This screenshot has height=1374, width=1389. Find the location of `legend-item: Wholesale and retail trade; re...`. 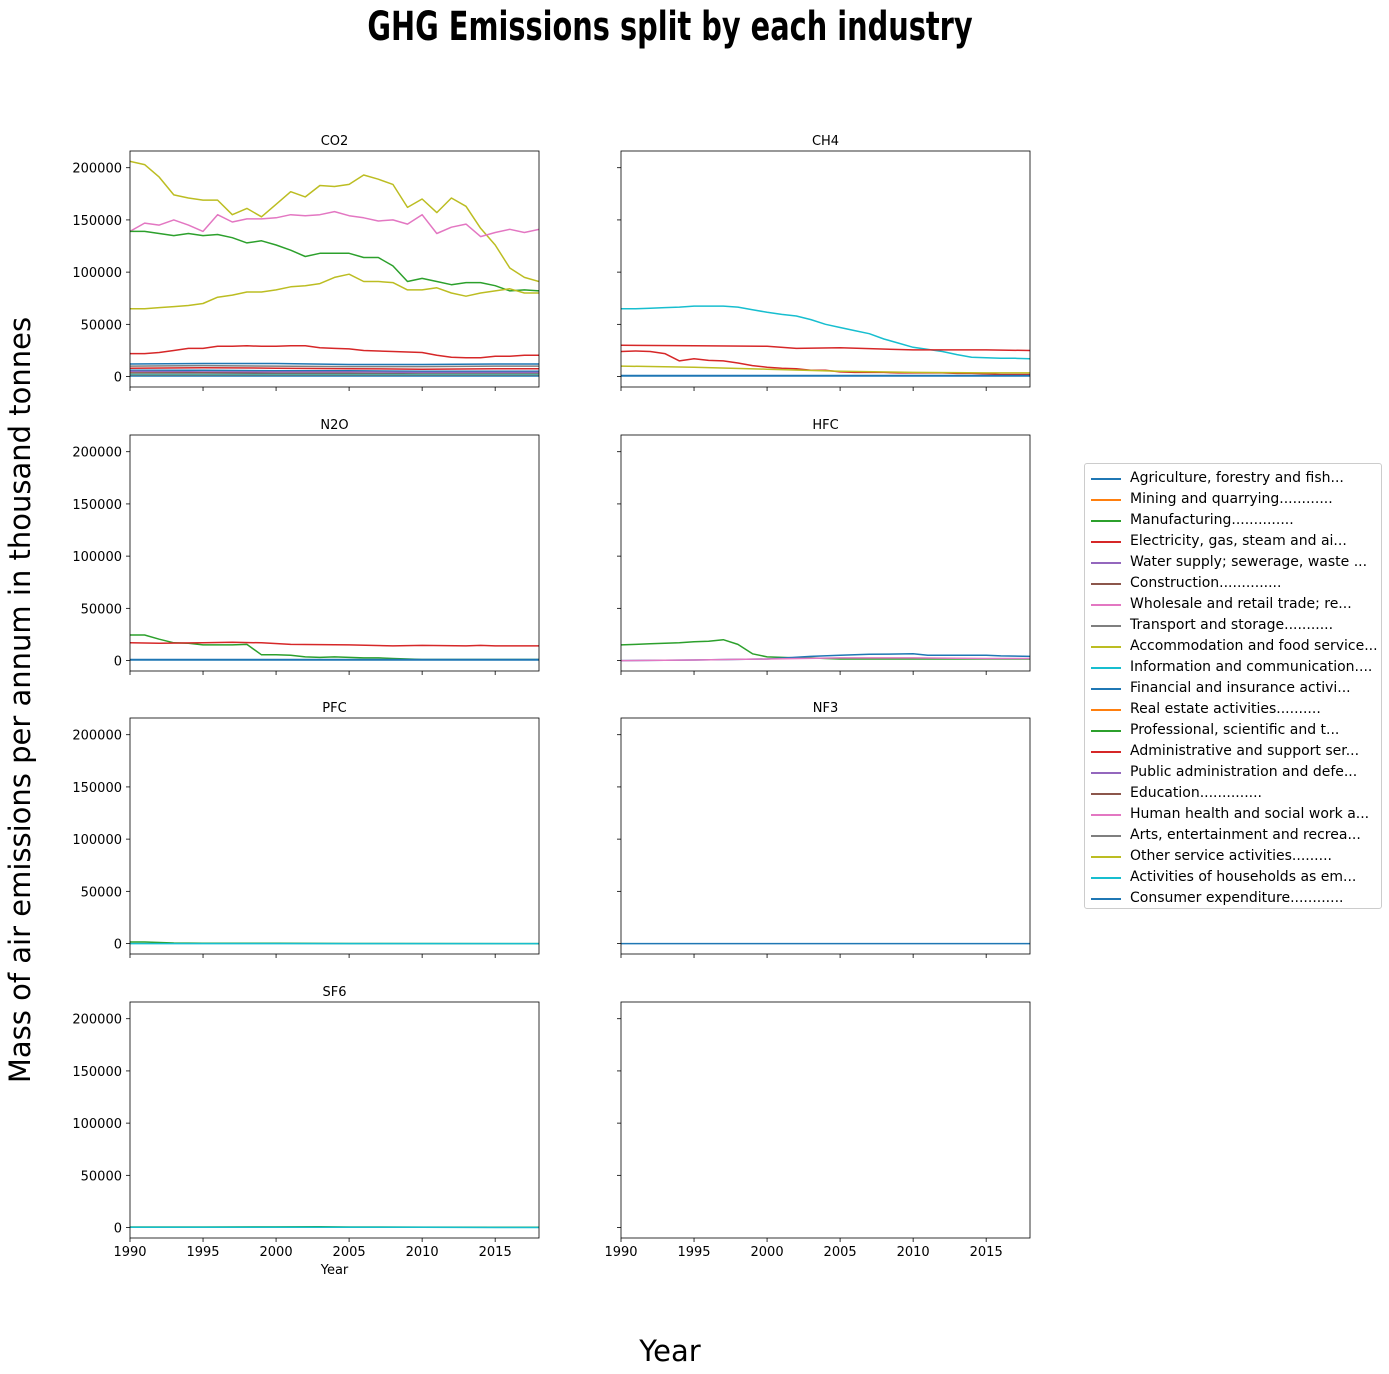

legend-item: Wholesale and retail trade; re... is located at coordinates (1236, 604).